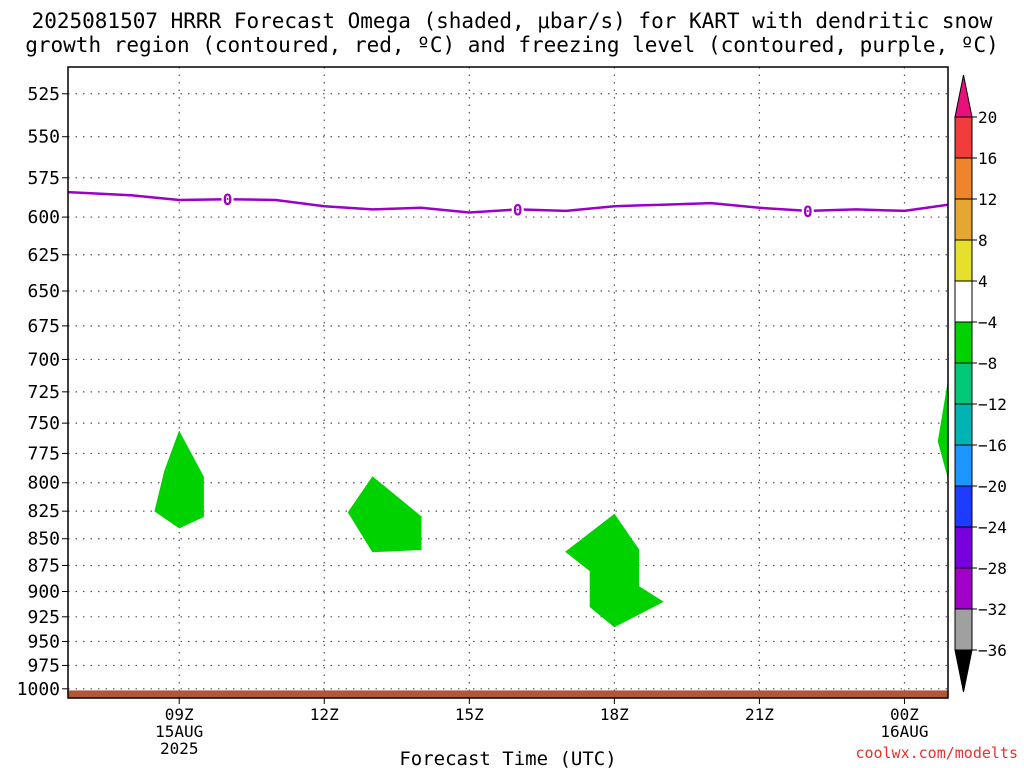 The width and height of the screenshot is (1024, 768). I want to click on colorbar-tick-label: −8, so click(987, 363).